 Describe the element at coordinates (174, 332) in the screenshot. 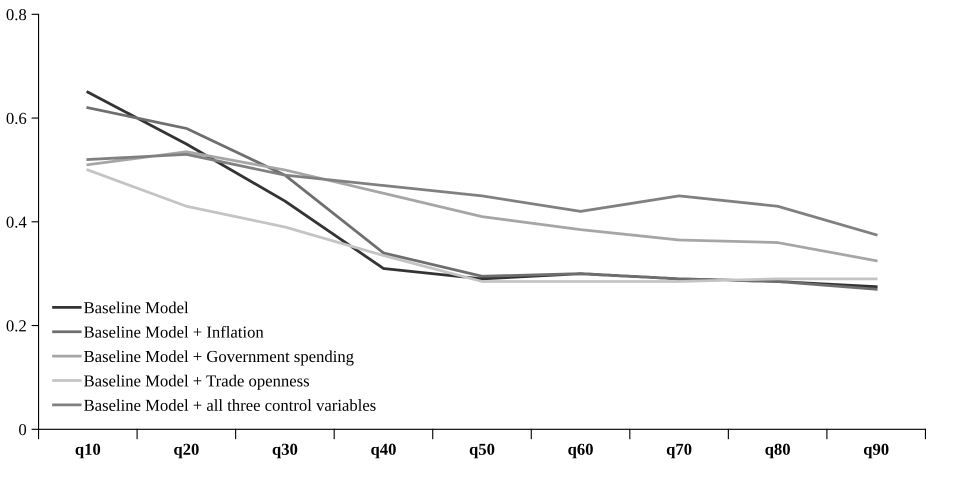

I see `legend-label: Baseline Model + Inflation` at that location.